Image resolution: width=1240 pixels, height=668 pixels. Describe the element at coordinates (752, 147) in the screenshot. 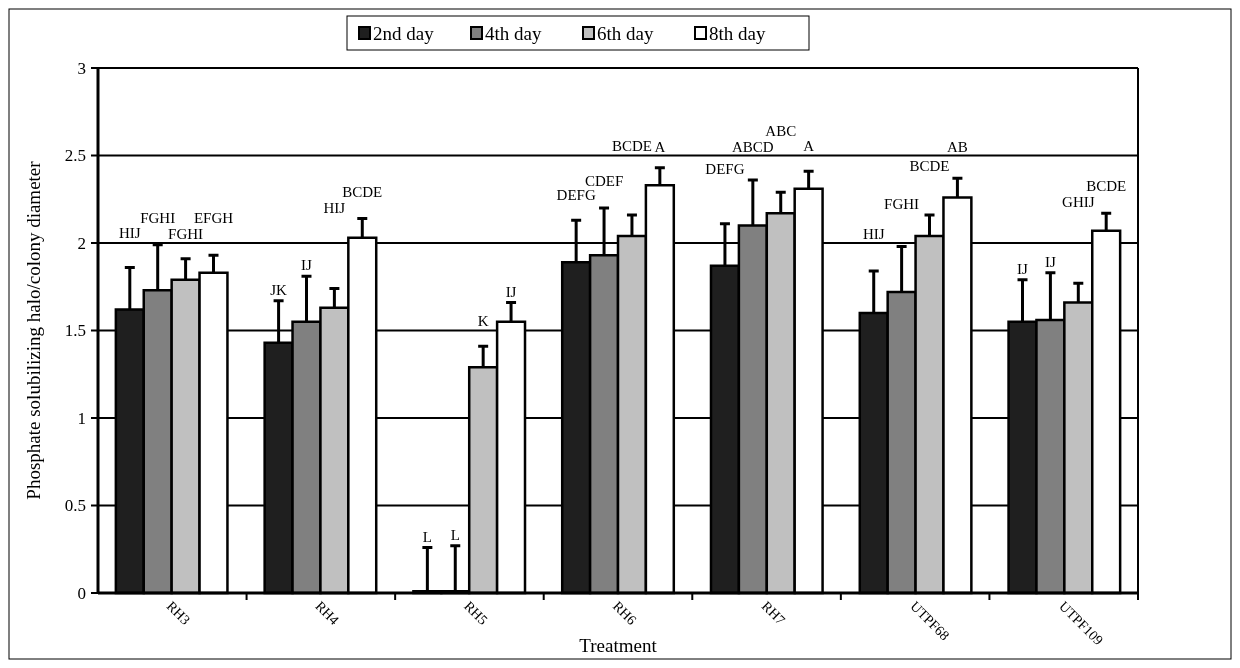

I see `annotation: ABCD` at that location.